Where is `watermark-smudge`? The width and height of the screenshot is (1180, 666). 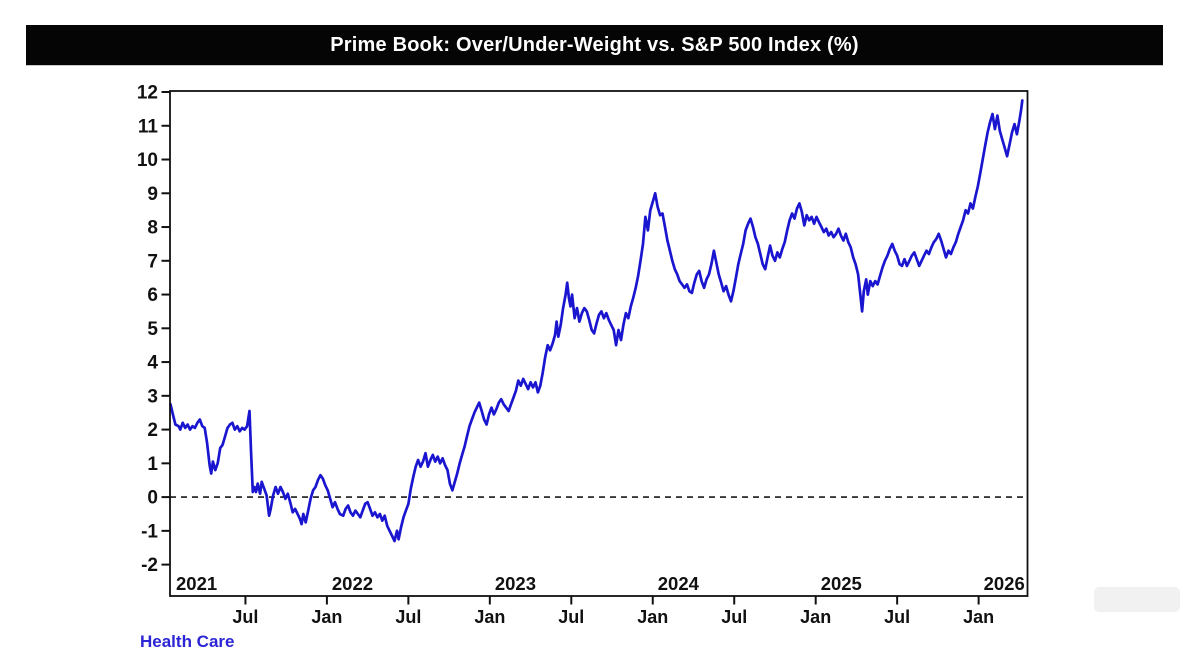 watermark-smudge is located at coordinates (1137, 599).